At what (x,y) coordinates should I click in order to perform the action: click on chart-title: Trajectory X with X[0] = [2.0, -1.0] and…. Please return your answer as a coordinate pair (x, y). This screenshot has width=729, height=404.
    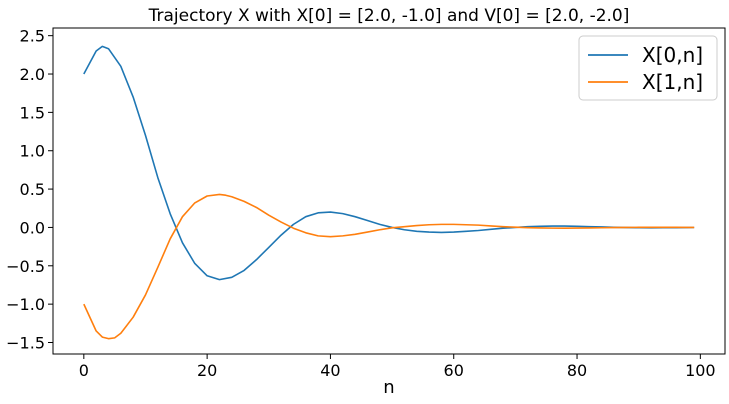
    Looking at the image, I should click on (389, 16).